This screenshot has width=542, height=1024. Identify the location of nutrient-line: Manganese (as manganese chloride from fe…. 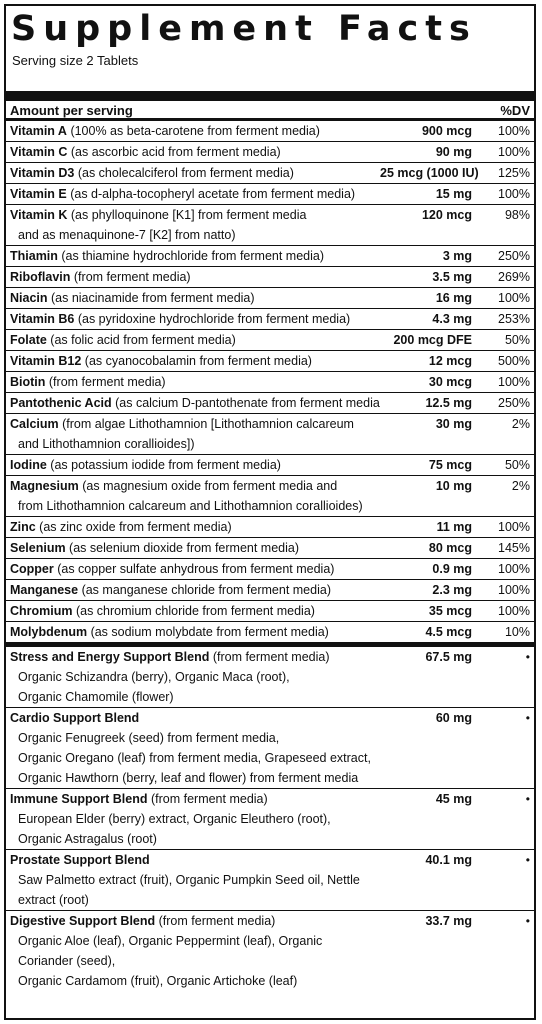
(170, 590).